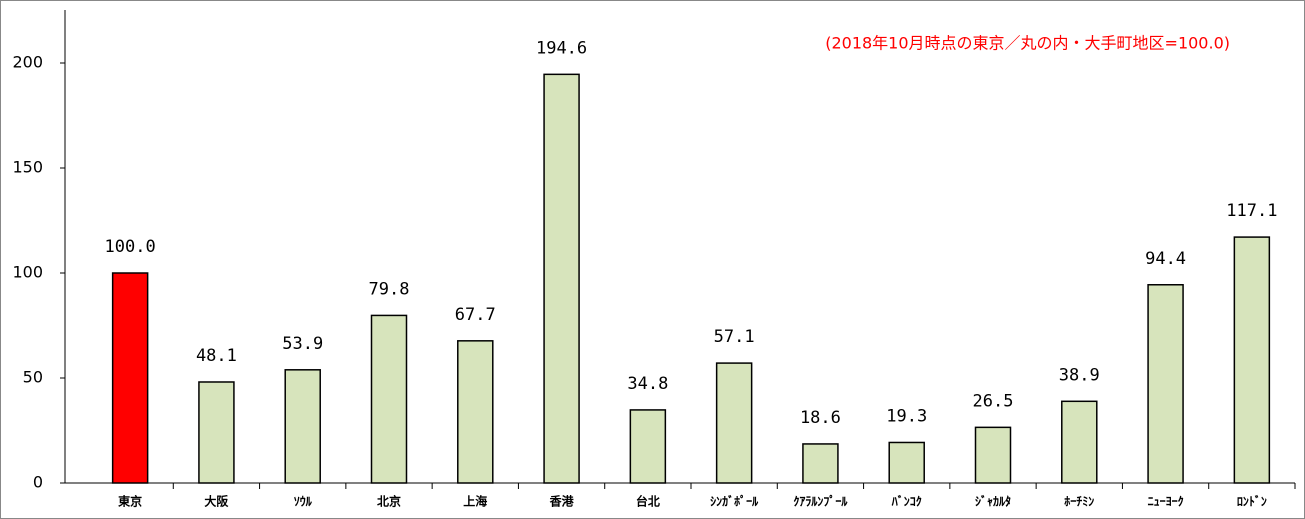 This screenshot has height=519, width=1305. I want to click on x-tick-label: ﾆｭｰﾖｰｸ, so click(1166, 502).